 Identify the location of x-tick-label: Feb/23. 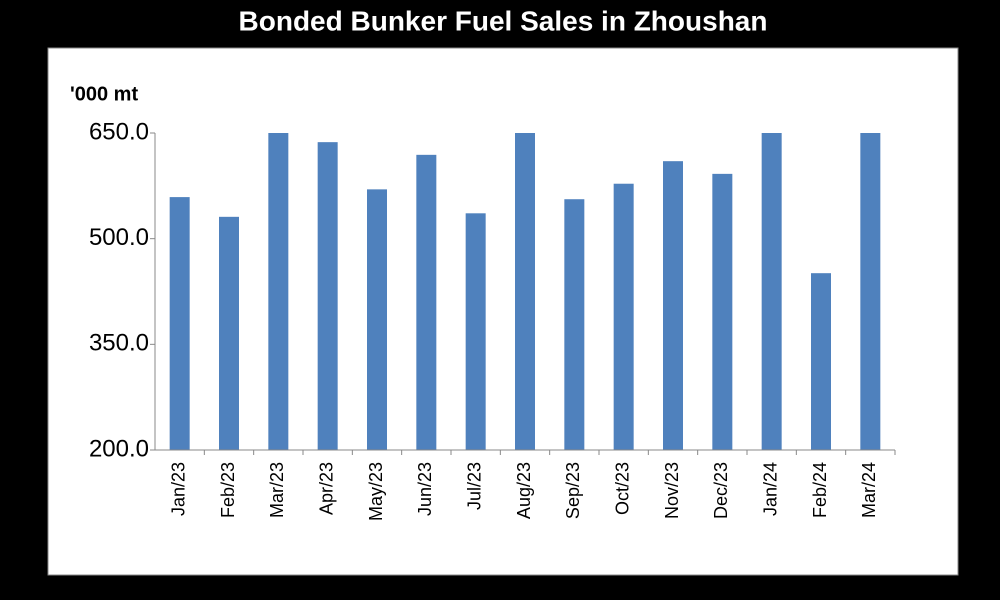
(228, 490).